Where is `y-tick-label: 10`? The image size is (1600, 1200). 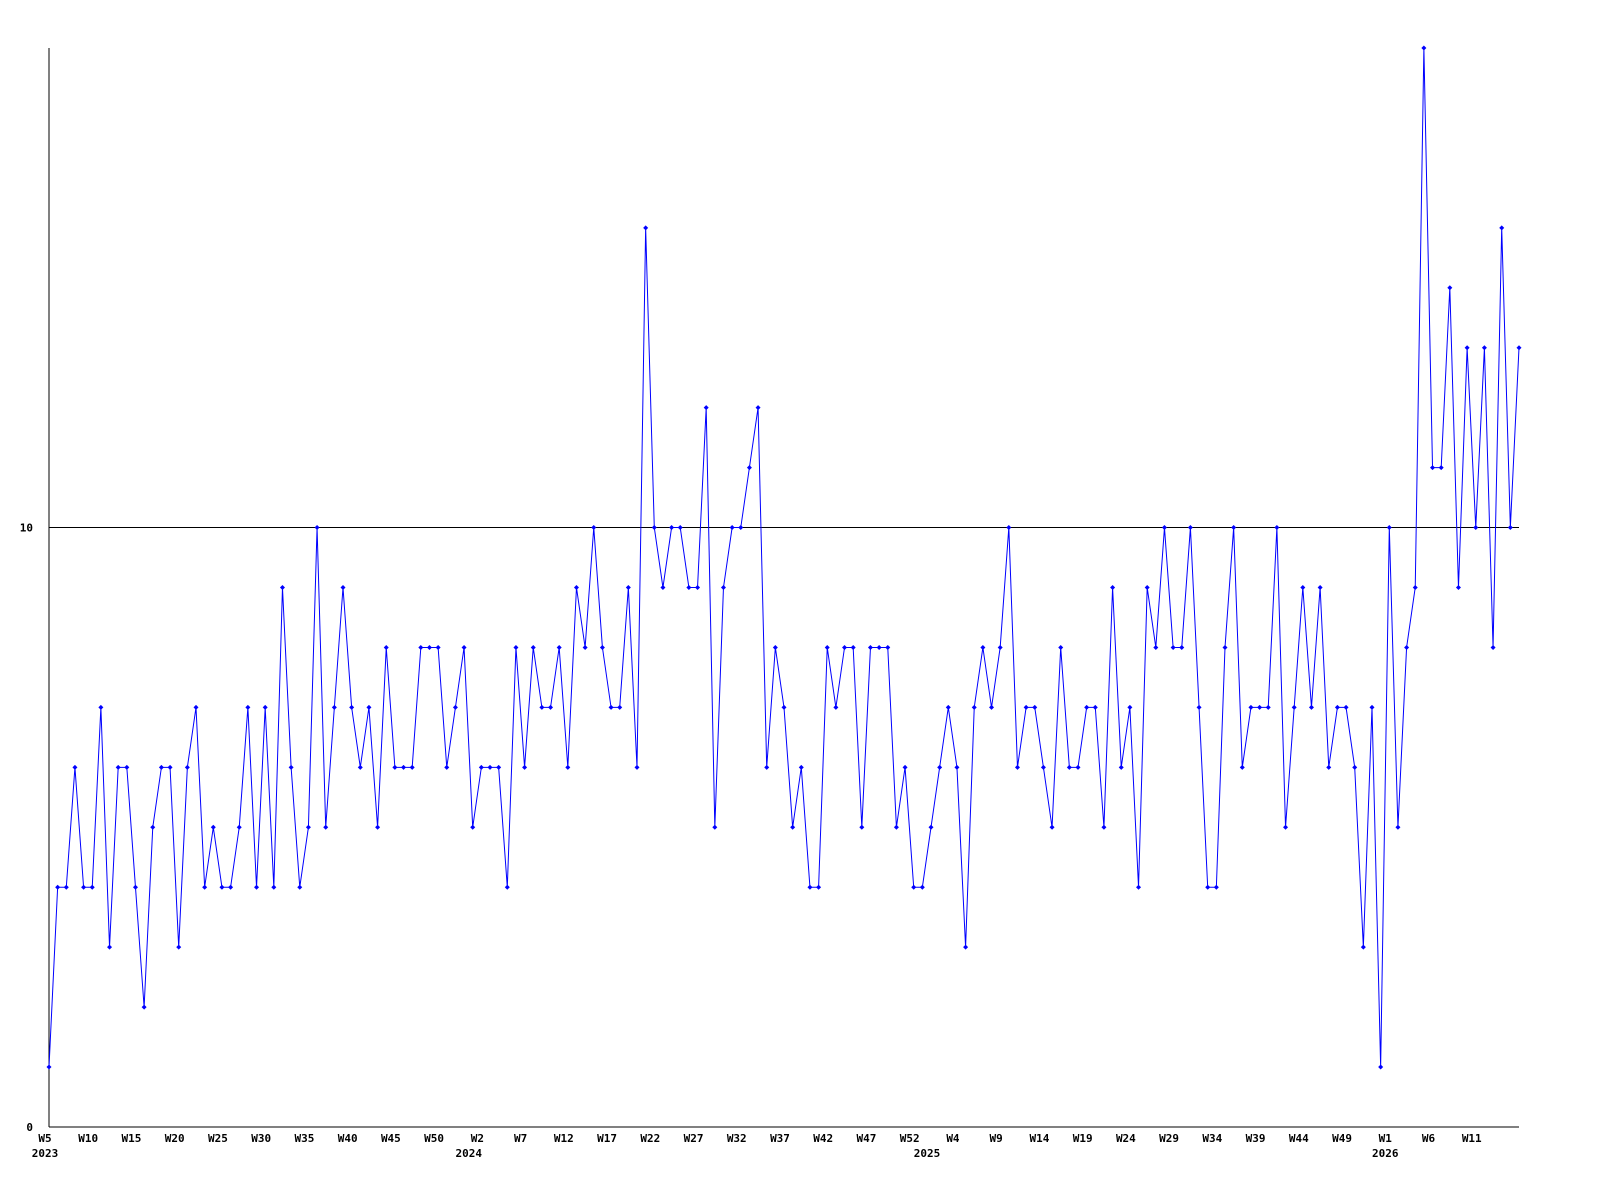 y-tick-label: 10 is located at coordinates (26, 528).